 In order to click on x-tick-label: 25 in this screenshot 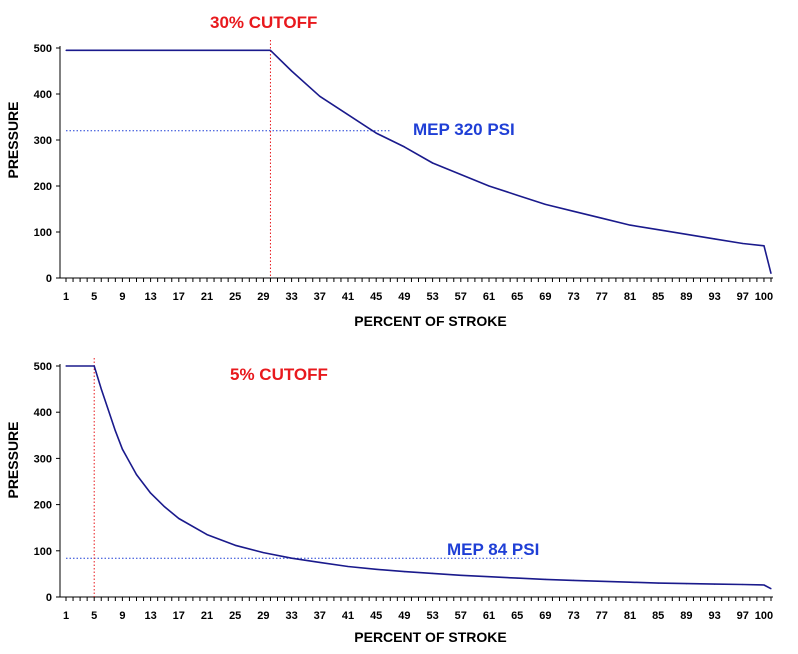, I will do `click(235, 616)`.